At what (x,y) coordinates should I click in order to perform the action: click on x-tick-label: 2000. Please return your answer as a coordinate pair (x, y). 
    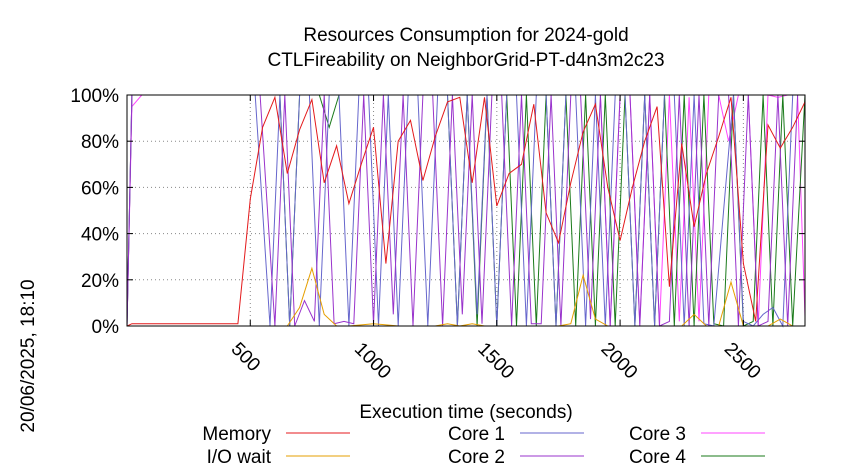
    Looking at the image, I should click on (619, 361).